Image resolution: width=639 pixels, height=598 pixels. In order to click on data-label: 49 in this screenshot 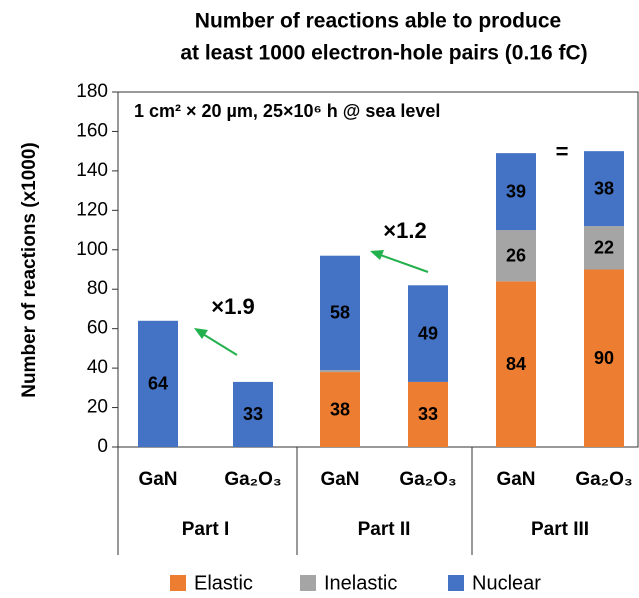, I will do `click(428, 333)`.